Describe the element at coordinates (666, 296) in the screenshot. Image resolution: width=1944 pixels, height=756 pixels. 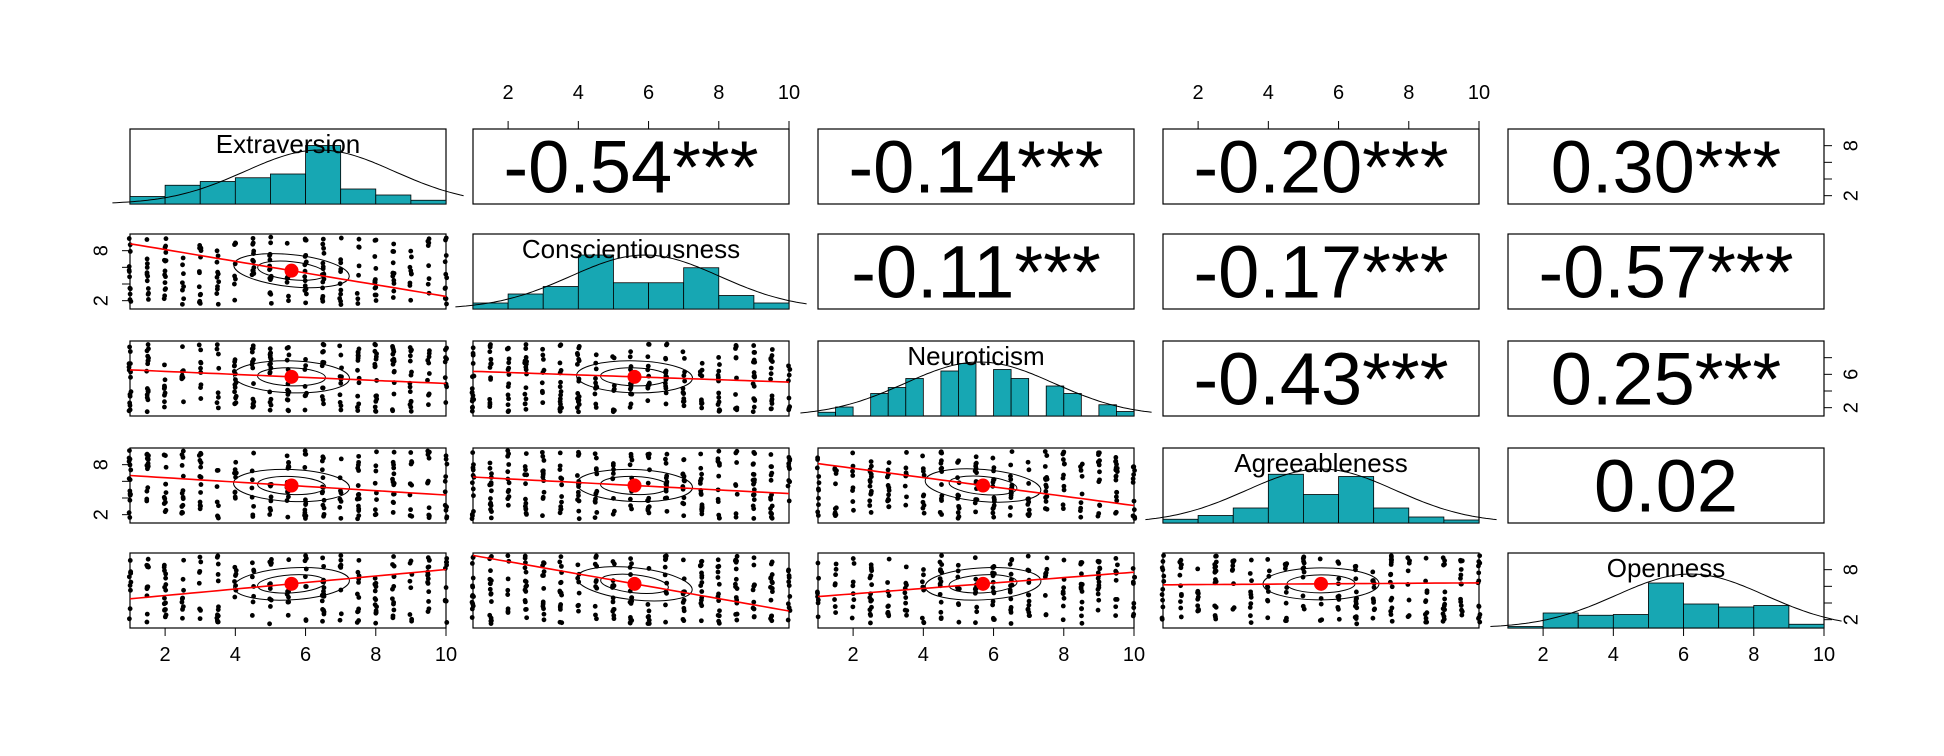
I see `histogram-bar` at that location.